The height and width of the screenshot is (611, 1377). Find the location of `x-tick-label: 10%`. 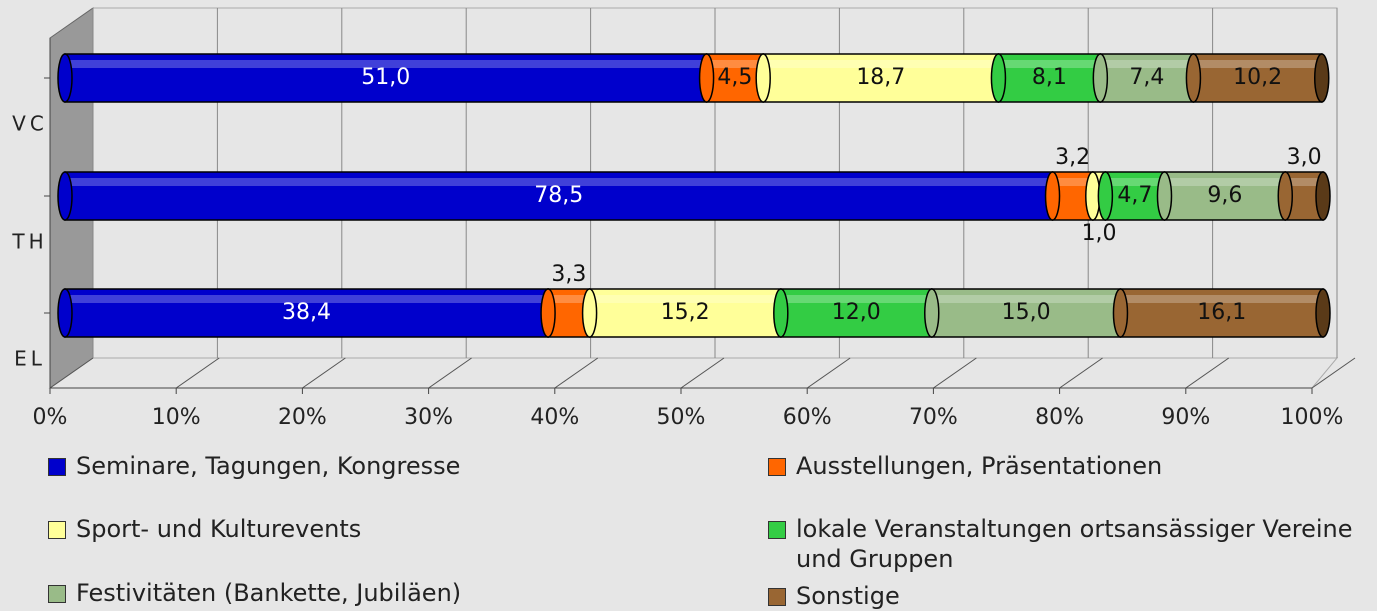

x-tick-label: 10% is located at coordinates (176, 417).